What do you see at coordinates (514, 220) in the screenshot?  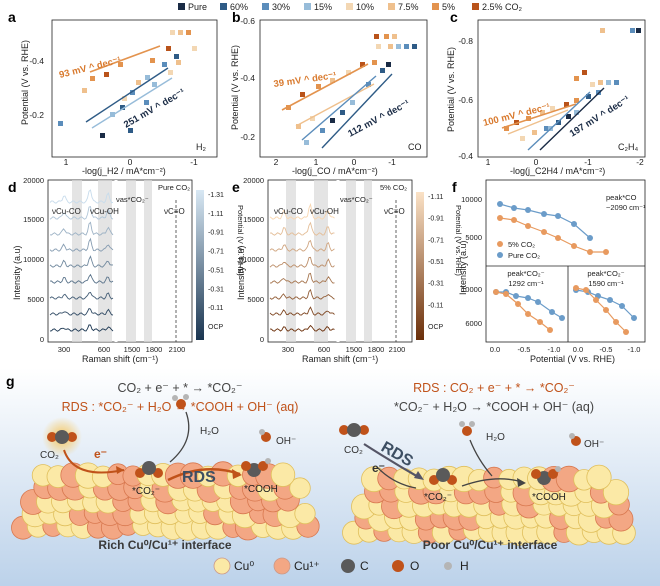 I see `fivepct-co-series-point` at bounding box center [514, 220].